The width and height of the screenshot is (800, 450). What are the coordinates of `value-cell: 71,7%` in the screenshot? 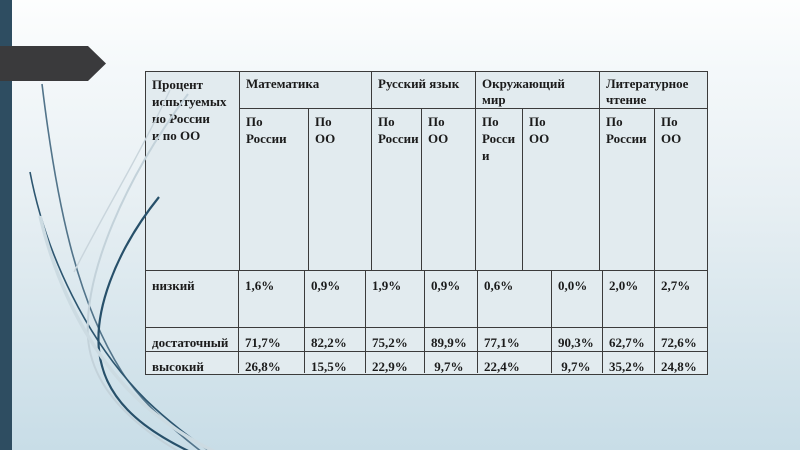 It's located at (272, 340).